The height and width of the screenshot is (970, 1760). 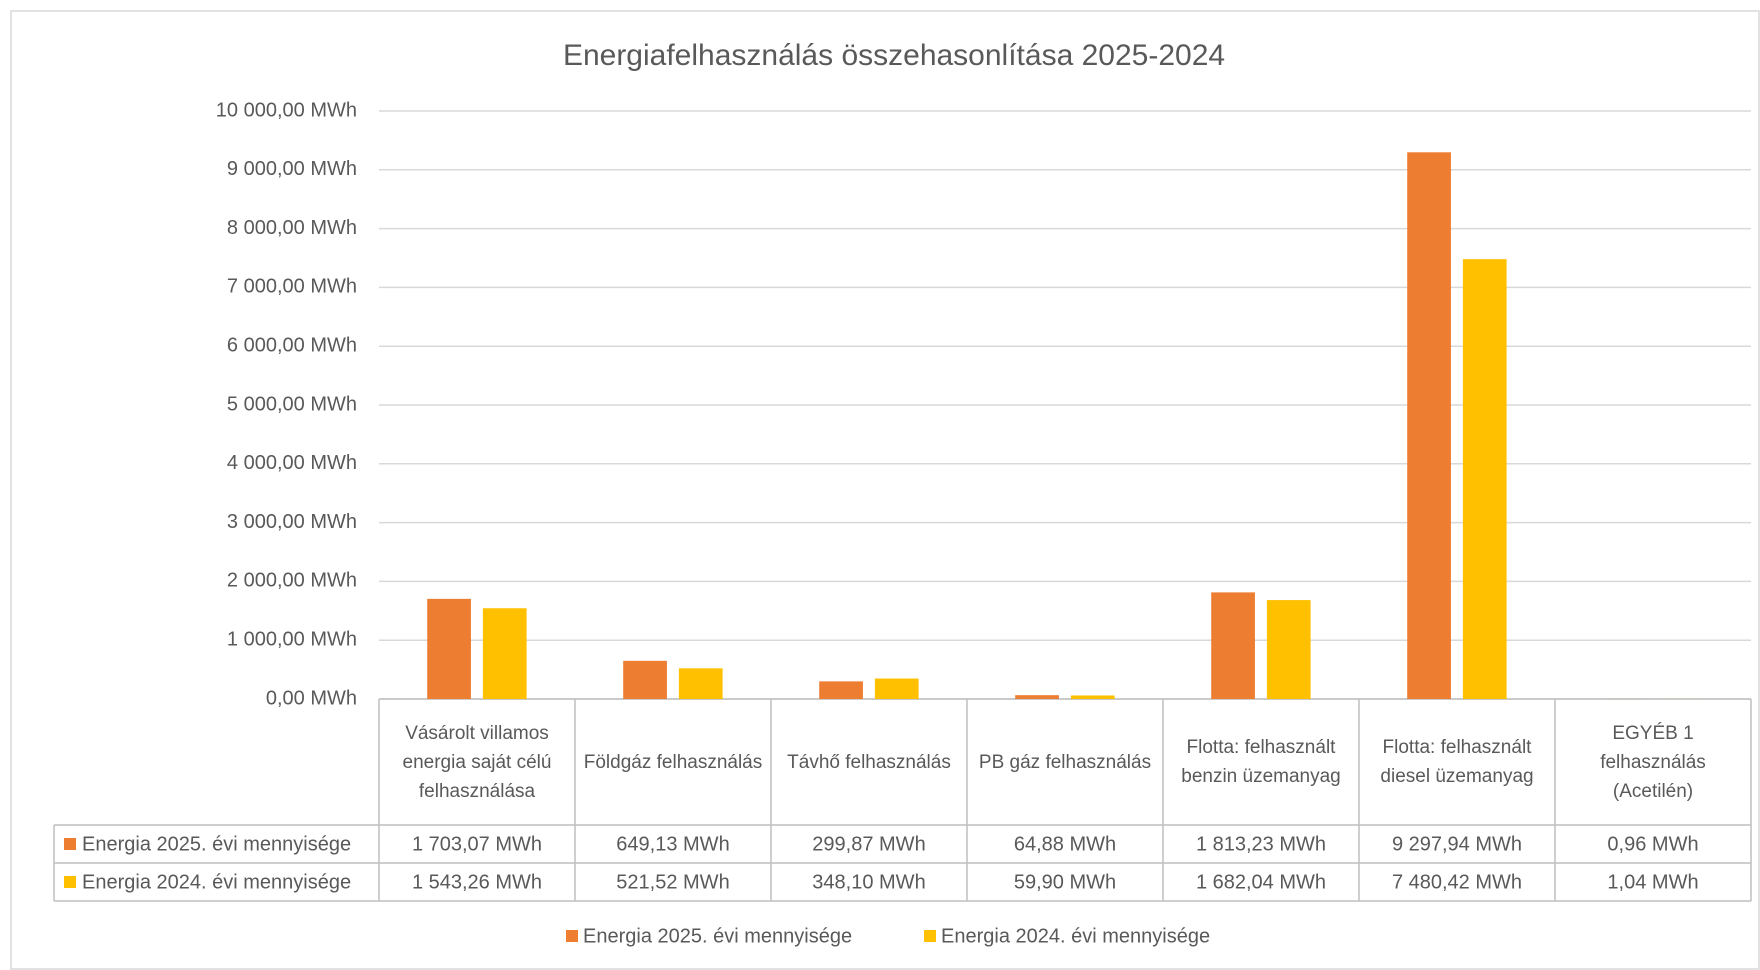 What do you see at coordinates (292, 639) in the screenshot?
I see `y-tick-label: 1 000,00 MWh` at bounding box center [292, 639].